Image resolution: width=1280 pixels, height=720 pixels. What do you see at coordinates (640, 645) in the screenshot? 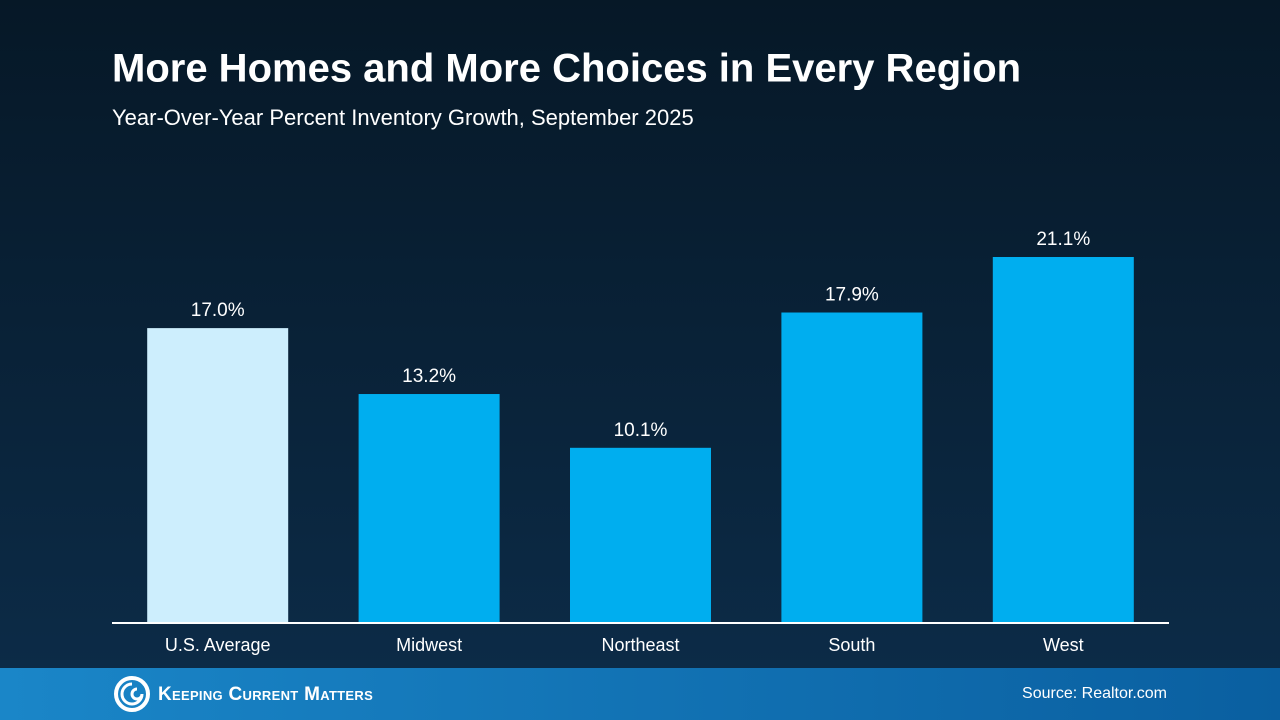
I see `x-tick-label: Northeast` at bounding box center [640, 645].